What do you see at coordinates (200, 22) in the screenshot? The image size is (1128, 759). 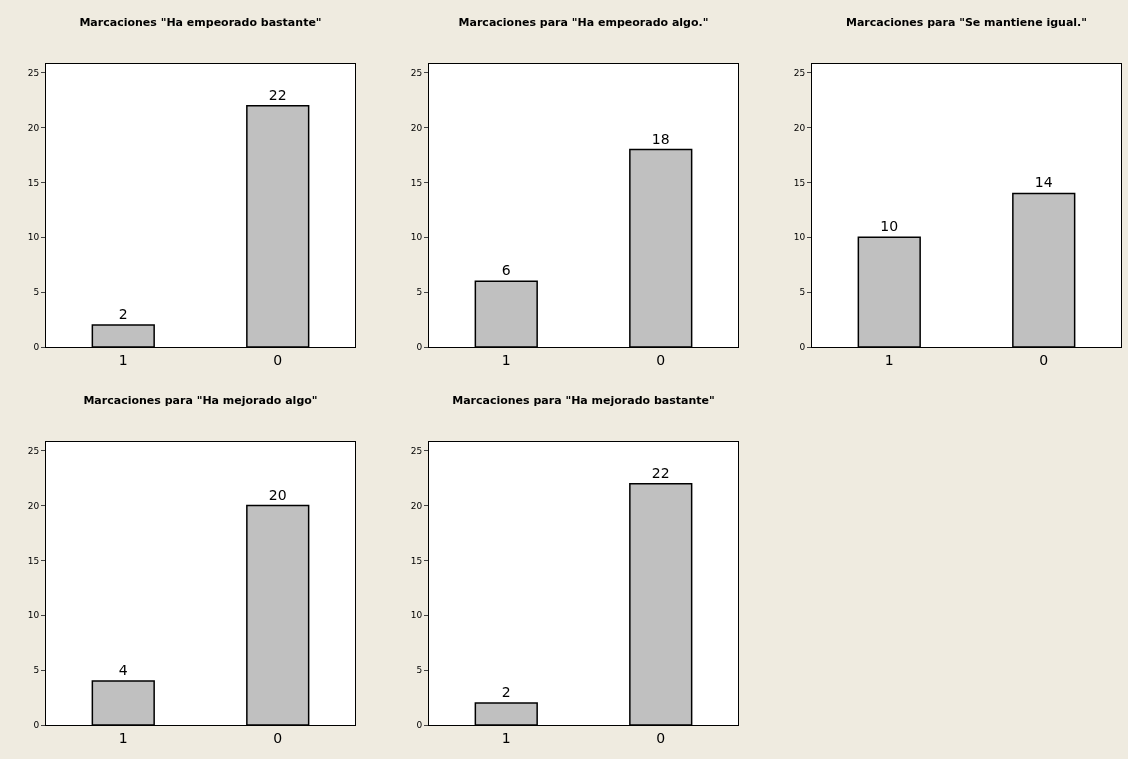 I see `chart-title: Marcaciones "Ha empeorado bastante"` at bounding box center [200, 22].